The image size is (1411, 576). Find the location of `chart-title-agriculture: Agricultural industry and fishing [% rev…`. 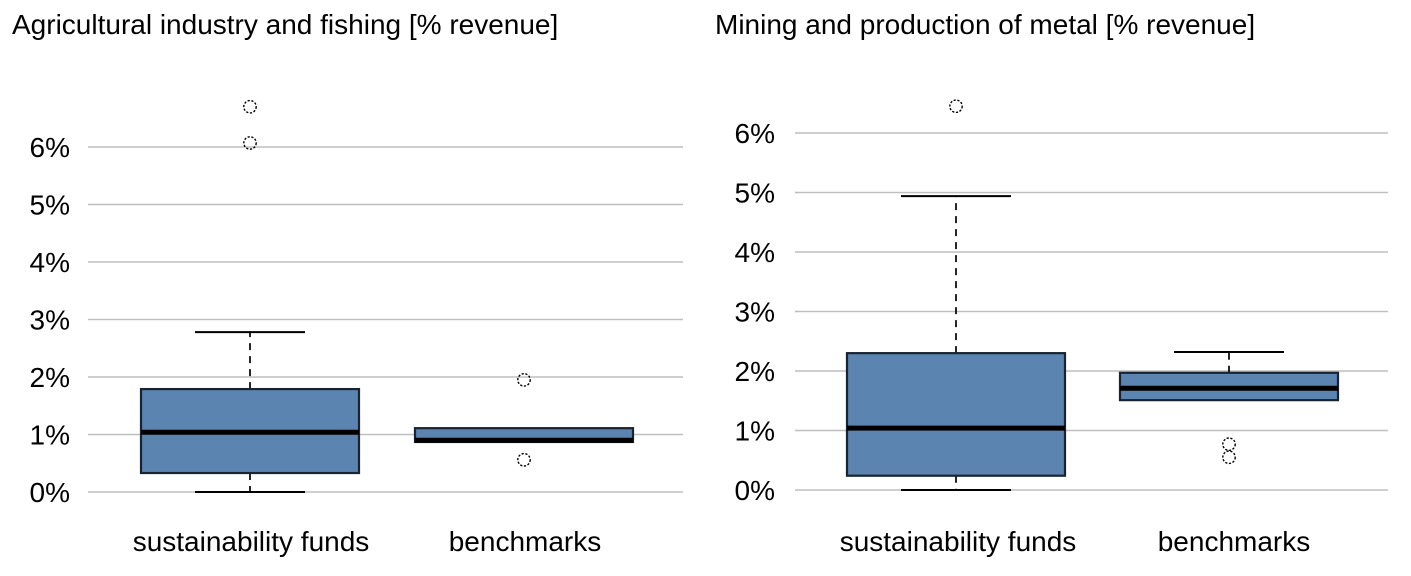

chart-title-agriculture: Agricultural industry and fishing [% rev… is located at coordinates (285, 24).